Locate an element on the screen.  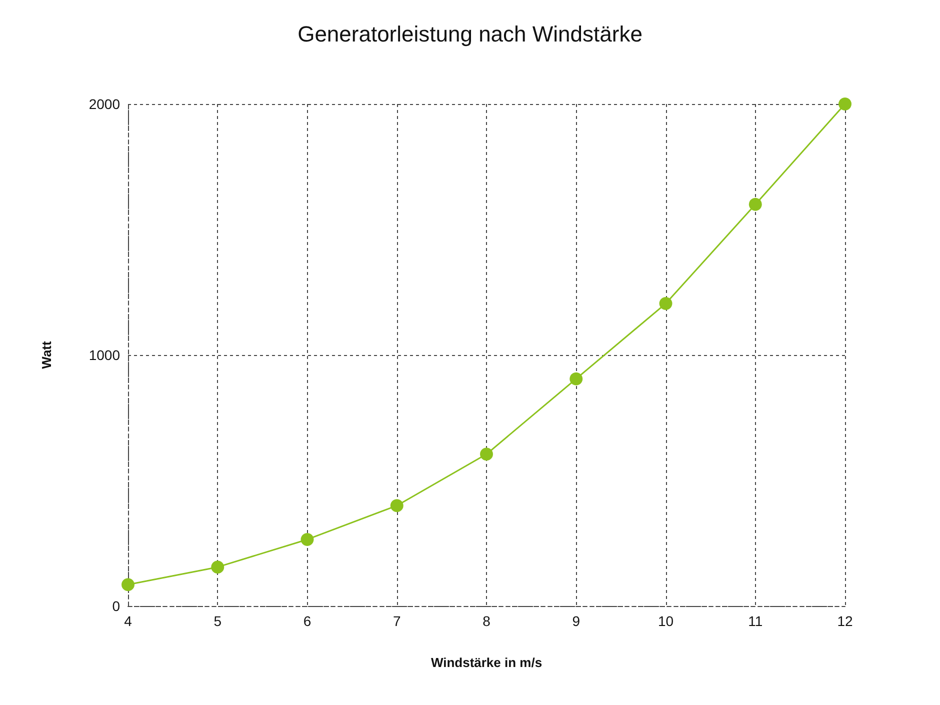
x-tick-label: 9 is located at coordinates (576, 621).